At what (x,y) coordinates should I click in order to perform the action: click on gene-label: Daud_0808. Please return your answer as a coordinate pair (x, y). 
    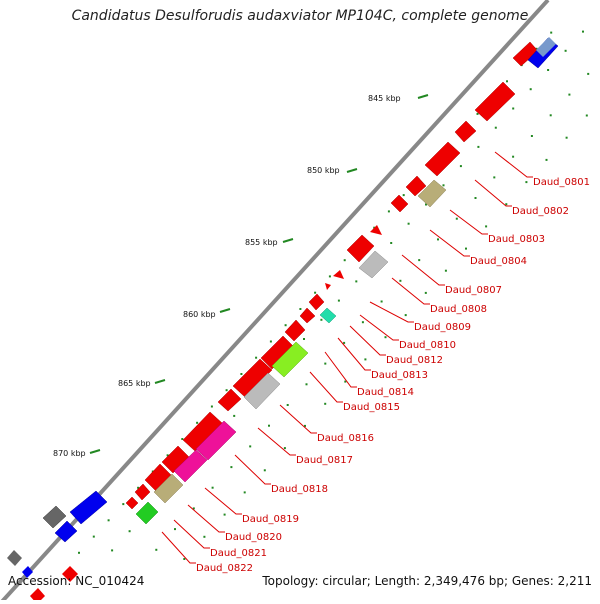
    Looking at the image, I should click on (458, 309).